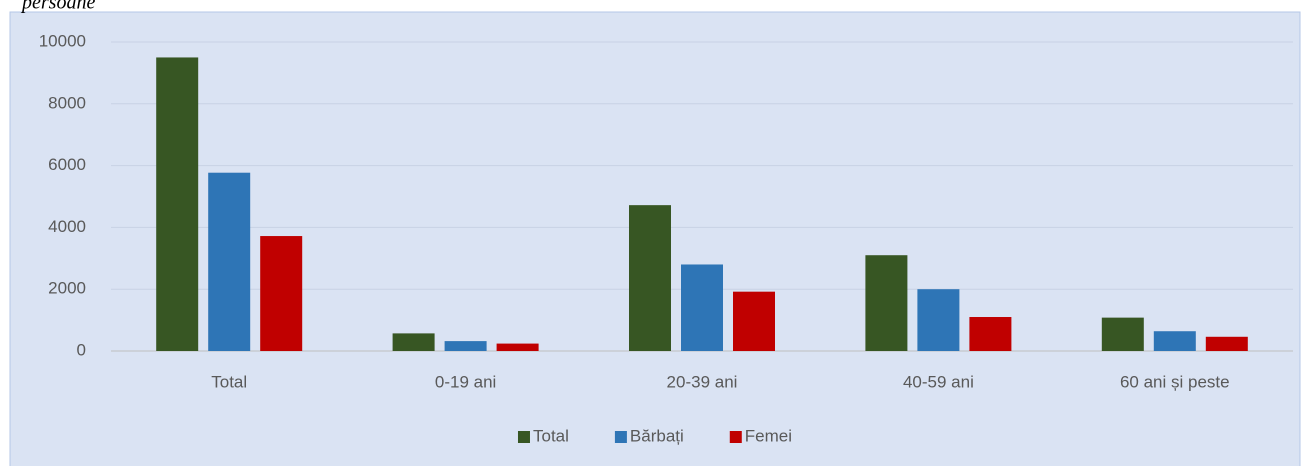 The width and height of the screenshot is (1305, 466). I want to click on legend-label: Femei, so click(768, 435).